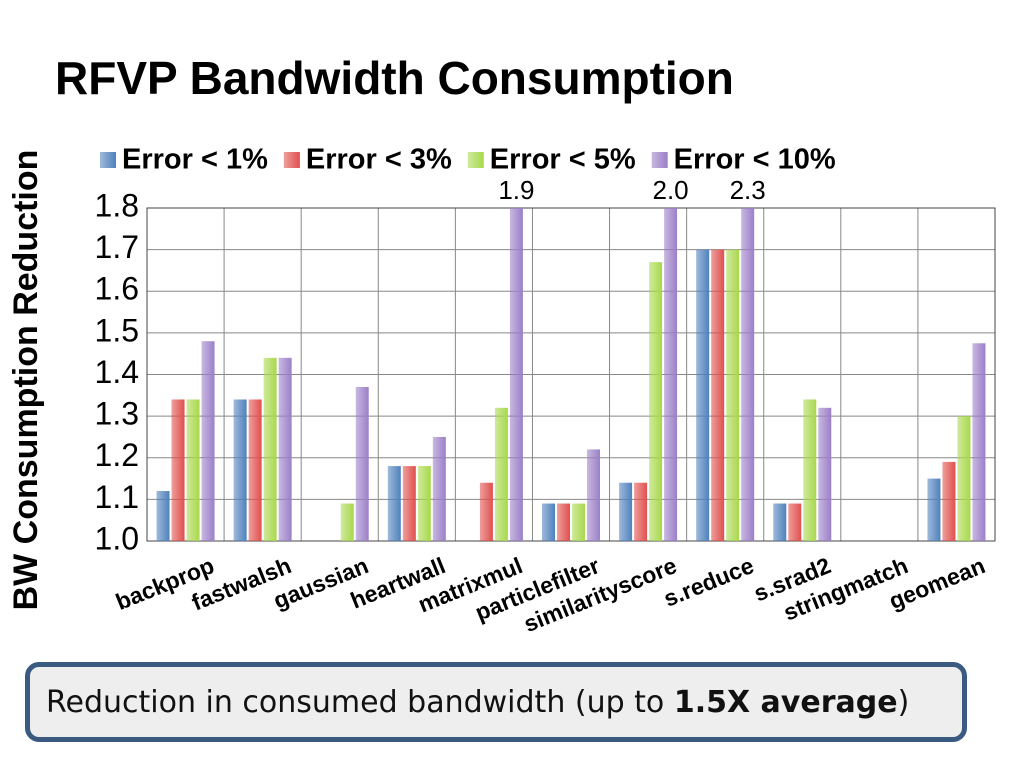 The width and height of the screenshot is (1024, 768). I want to click on y-tick-label: 1.6, so click(117, 289).